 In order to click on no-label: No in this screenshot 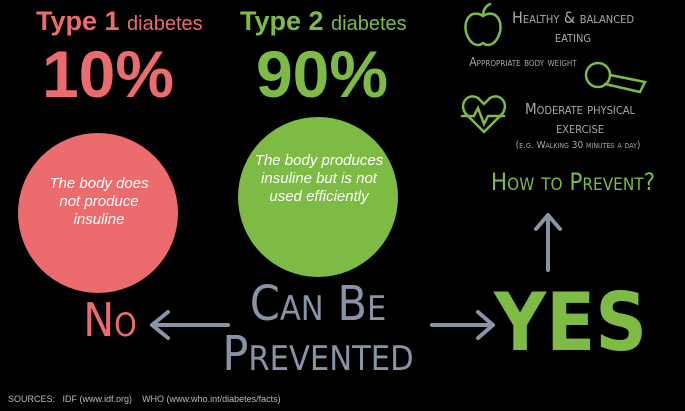, I will do `click(110, 320)`.